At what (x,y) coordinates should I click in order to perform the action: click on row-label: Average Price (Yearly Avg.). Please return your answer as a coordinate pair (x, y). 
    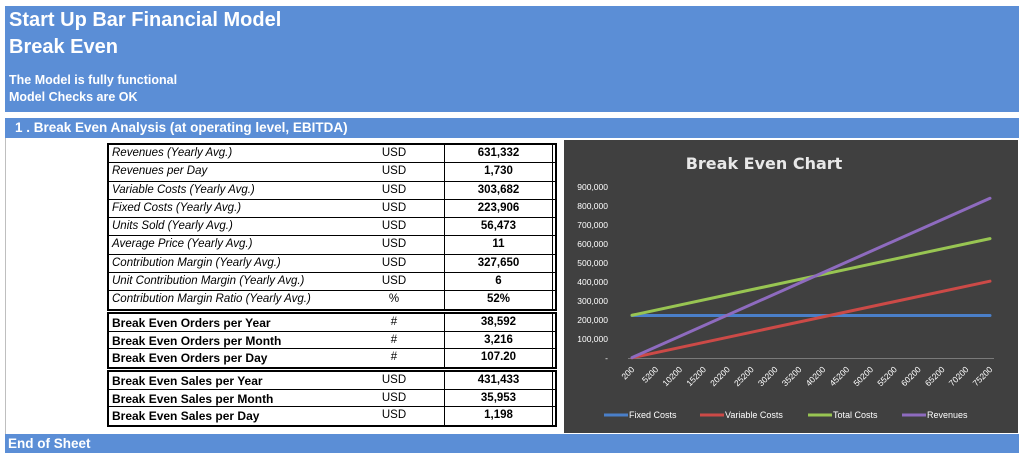
    Looking at the image, I should click on (182, 244).